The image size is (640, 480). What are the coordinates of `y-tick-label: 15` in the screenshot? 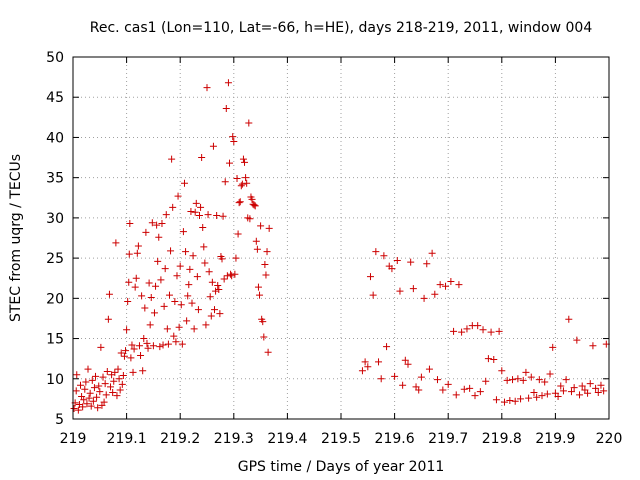 It's located at (55, 340).